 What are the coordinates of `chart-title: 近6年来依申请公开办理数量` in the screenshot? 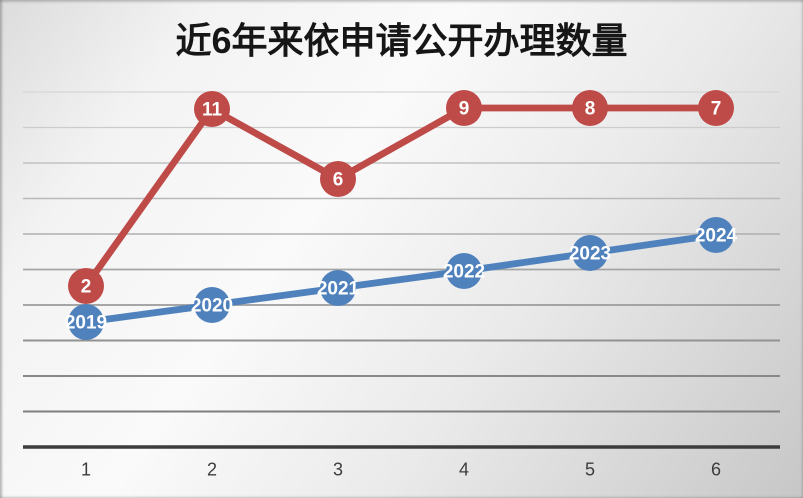 It's located at (401, 40).